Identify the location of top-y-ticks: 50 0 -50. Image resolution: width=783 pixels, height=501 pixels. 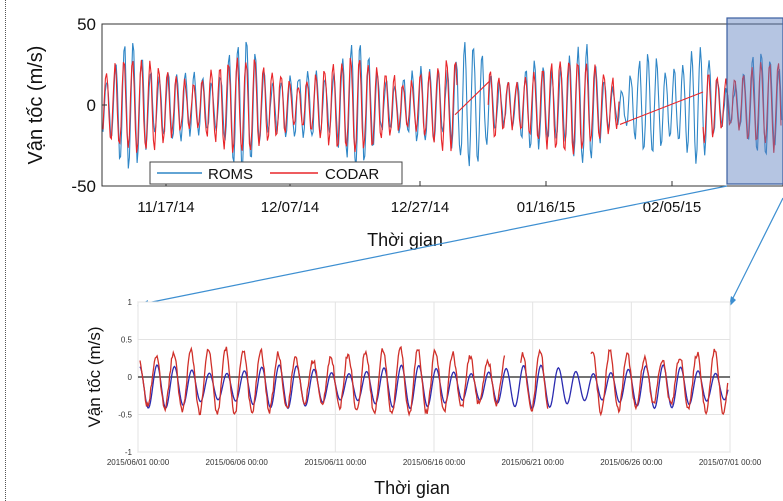
(89, 105).